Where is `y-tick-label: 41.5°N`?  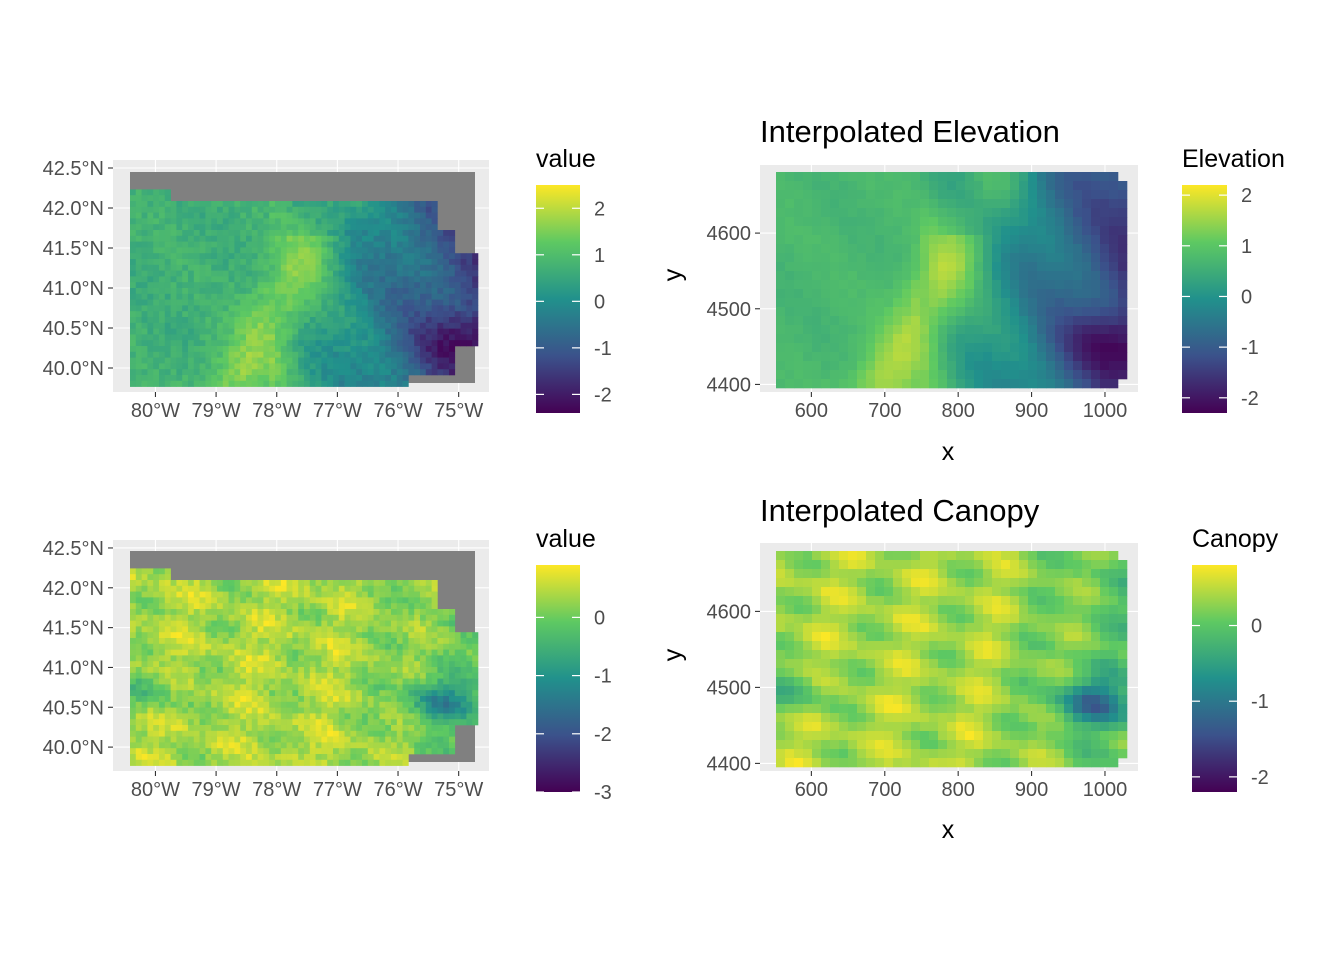
y-tick-label: 41.5°N is located at coordinates (73, 249).